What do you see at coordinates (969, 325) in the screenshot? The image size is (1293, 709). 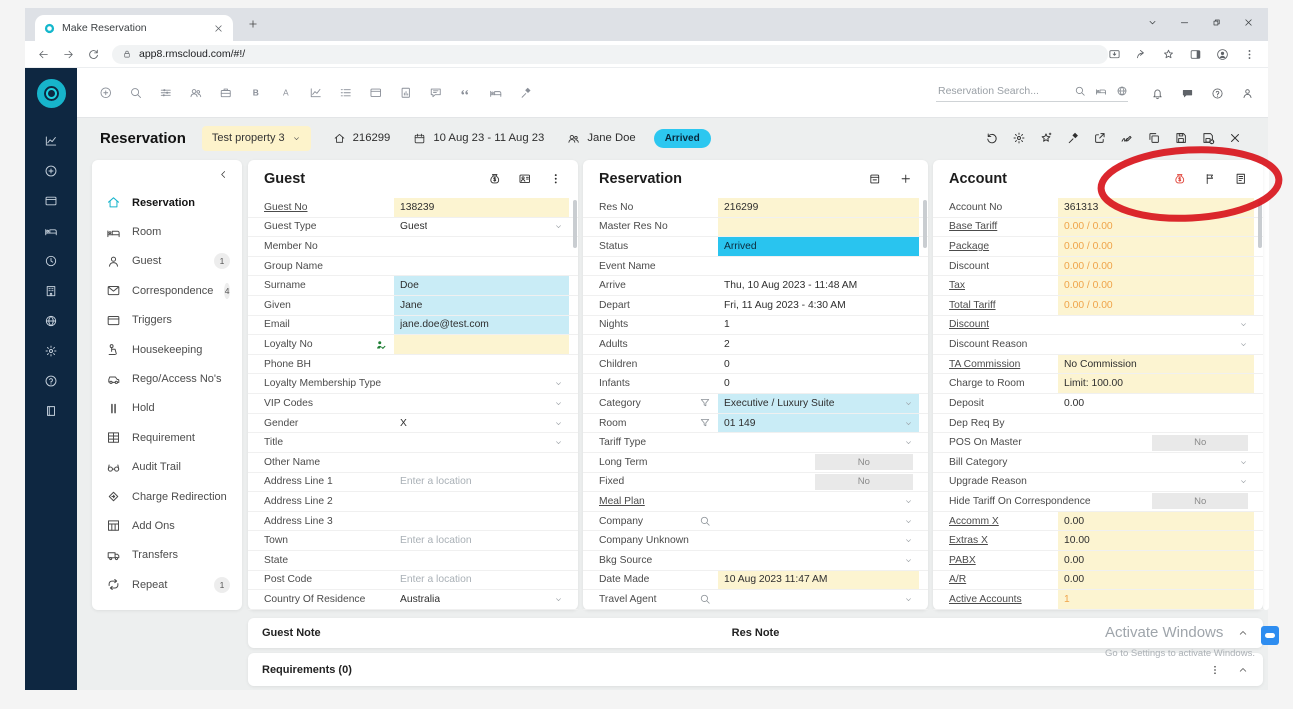 I see `field-label: Discount` at bounding box center [969, 325].